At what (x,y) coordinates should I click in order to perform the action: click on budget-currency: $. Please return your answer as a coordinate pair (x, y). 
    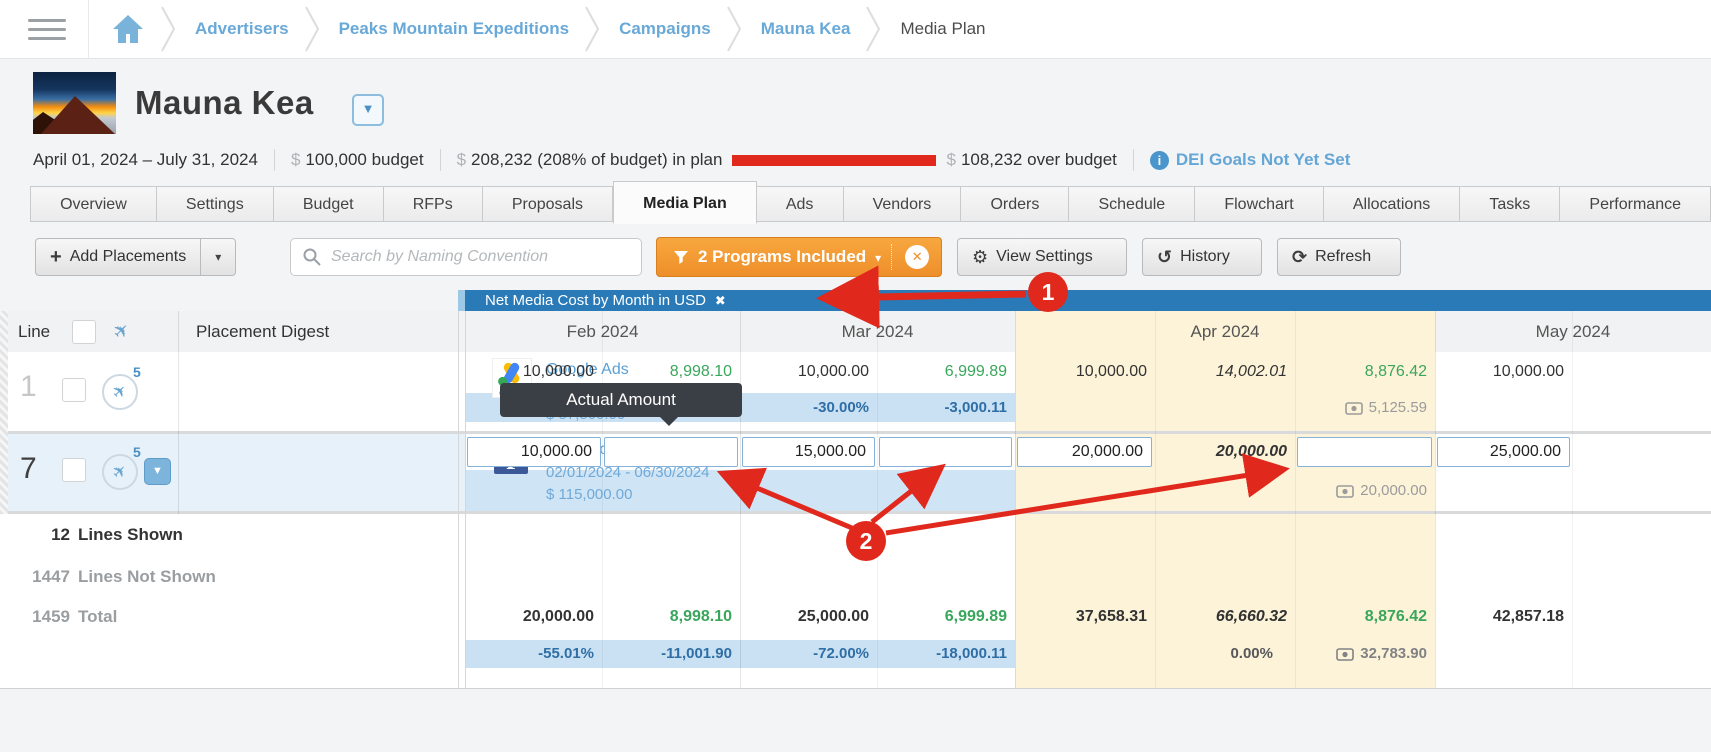
    Looking at the image, I should click on (295, 159).